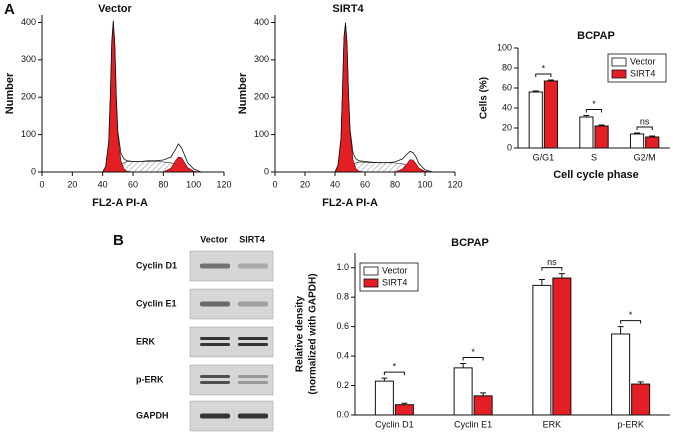 The height and width of the screenshot is (435, 675). I want to click on panel-label: B, so click(118, 240).